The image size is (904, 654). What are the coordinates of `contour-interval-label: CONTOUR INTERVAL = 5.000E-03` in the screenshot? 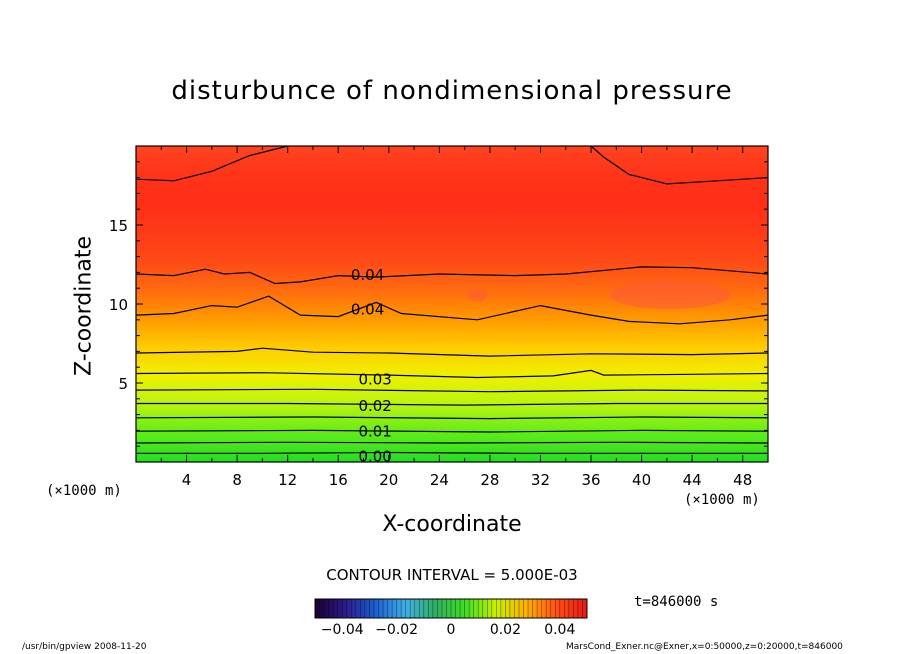 It's located at (452, 575).